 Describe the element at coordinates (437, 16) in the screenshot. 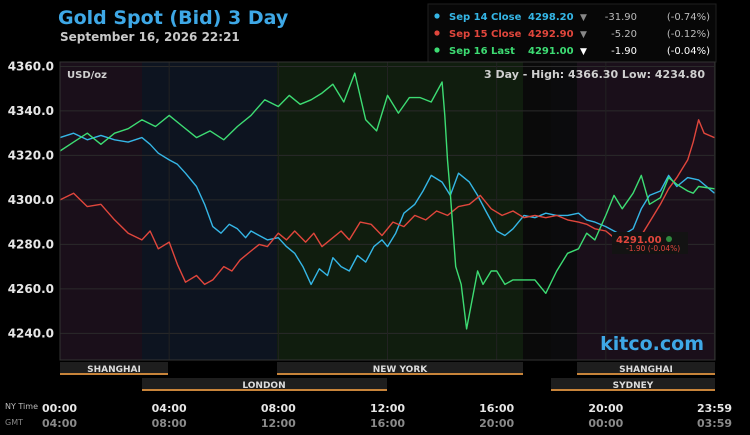

I see `legend-dot-sep14` at that location.